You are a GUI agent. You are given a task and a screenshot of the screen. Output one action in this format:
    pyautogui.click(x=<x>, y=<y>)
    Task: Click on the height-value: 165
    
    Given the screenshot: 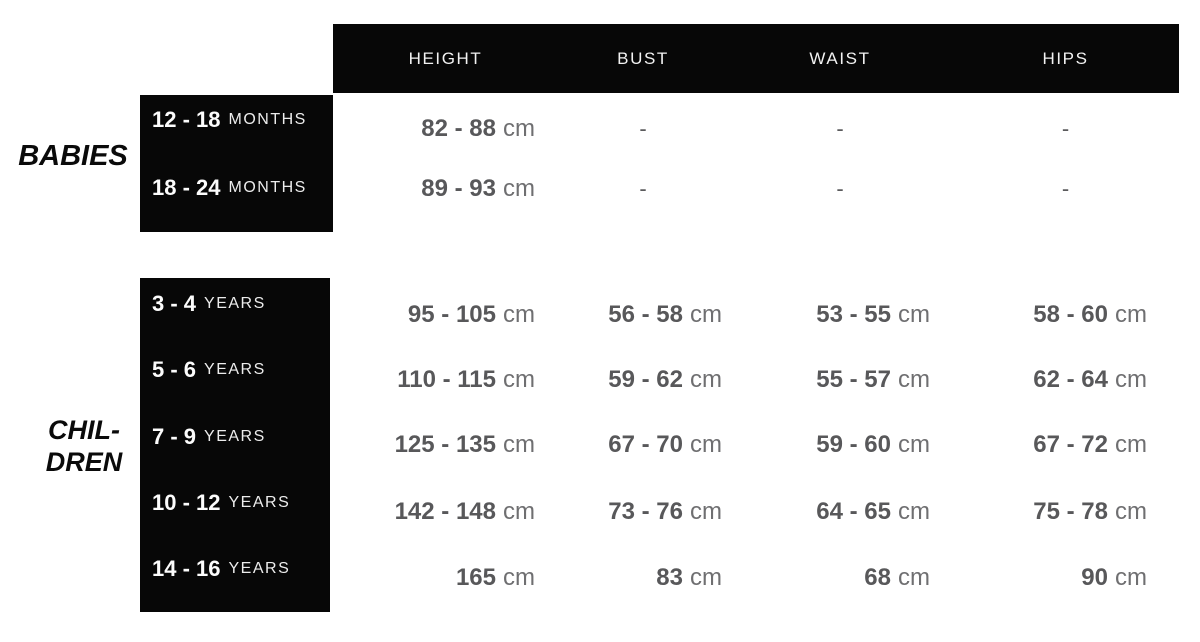 What is the action you would take?
    pyautogui.click(x=475, y=577)
    